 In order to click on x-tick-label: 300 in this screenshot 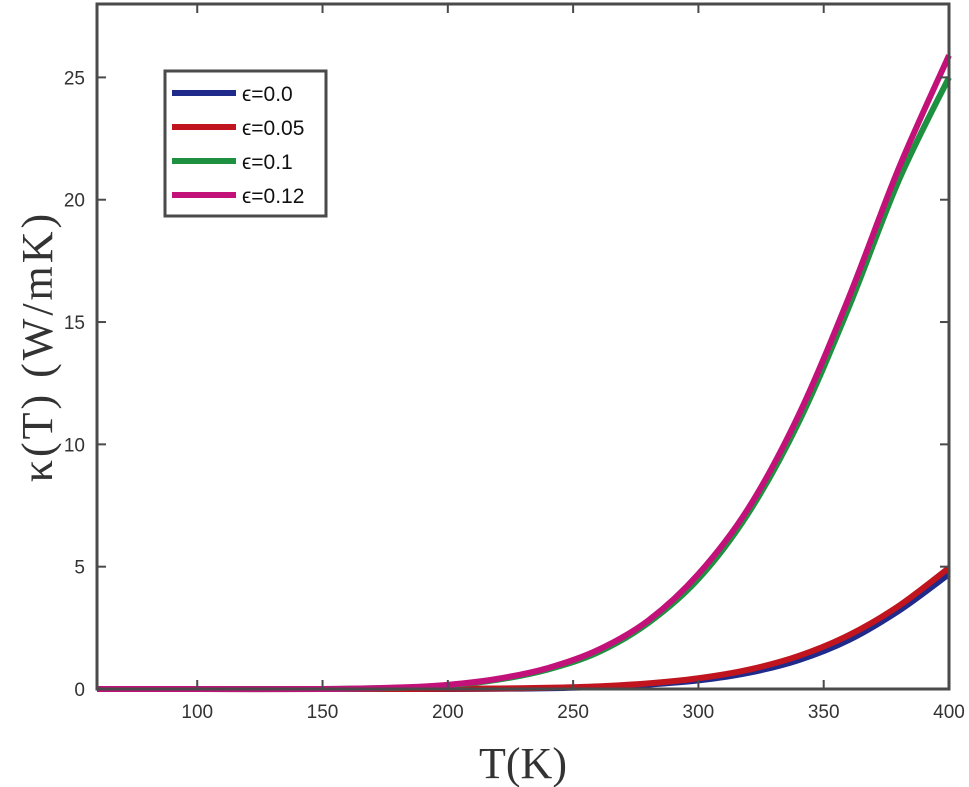, I will do `click(699, 712)`.